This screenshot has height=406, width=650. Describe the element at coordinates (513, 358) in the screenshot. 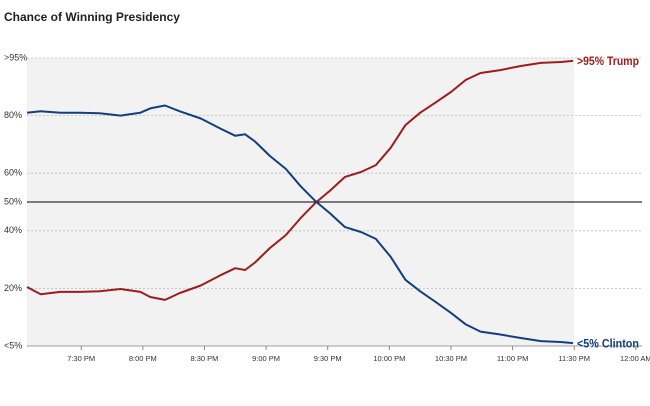

I see `x-tick-label: 11:00 PM` at that location.